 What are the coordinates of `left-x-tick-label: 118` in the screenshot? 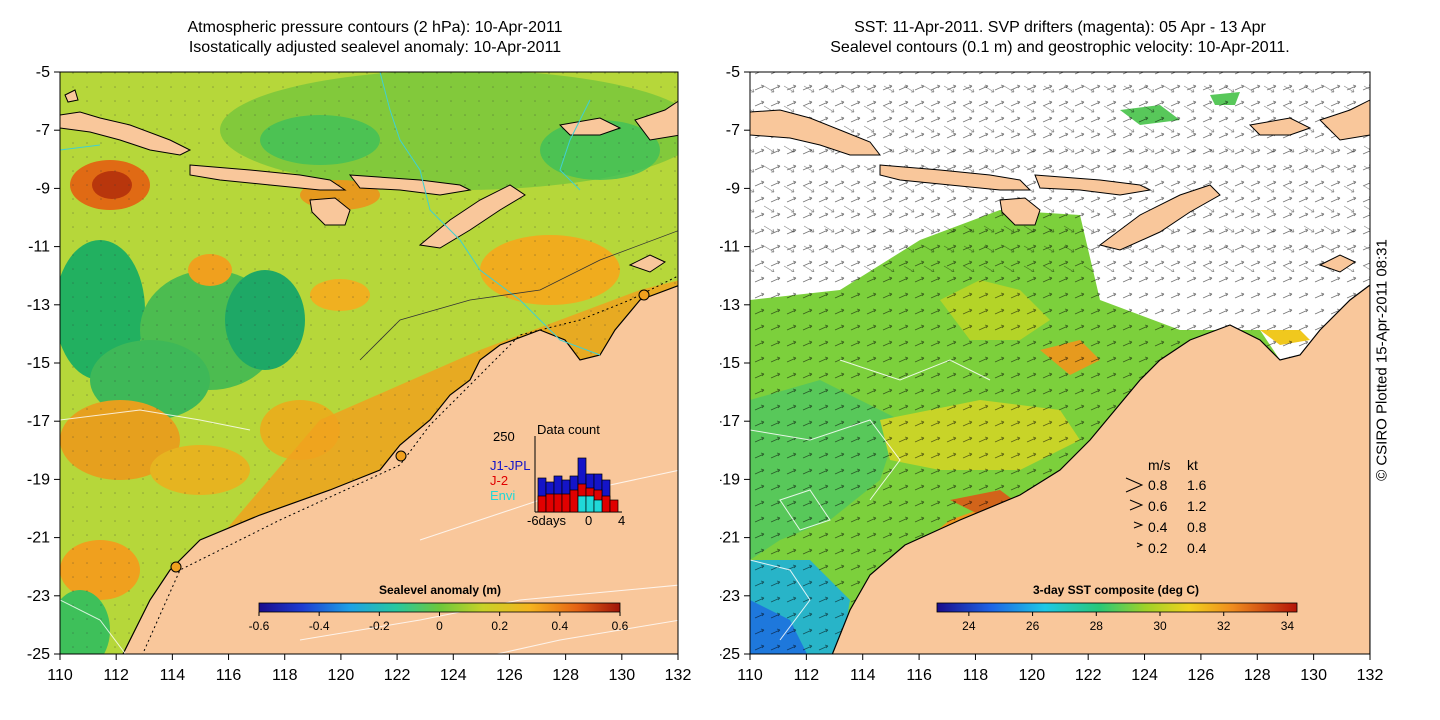 It's located at (285, 675).